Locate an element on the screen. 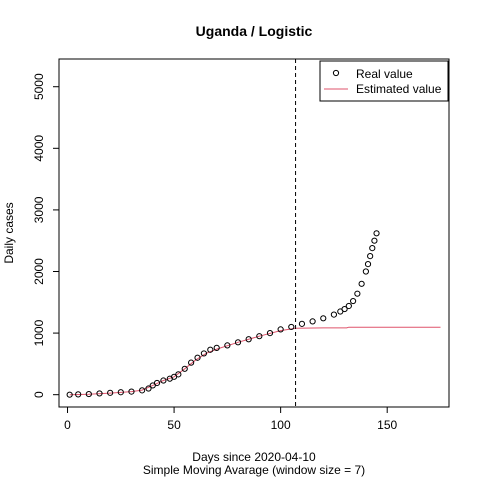 Image resolution: width=480 pixels, height=480 pixels. y-tick-label: 4000 is located at coordinates (39, 148).